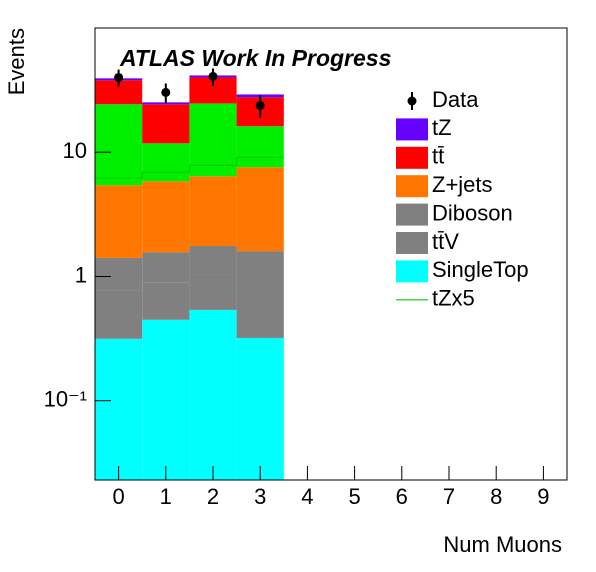  I want to click on x-tick-label: 9, so click(543, 496).